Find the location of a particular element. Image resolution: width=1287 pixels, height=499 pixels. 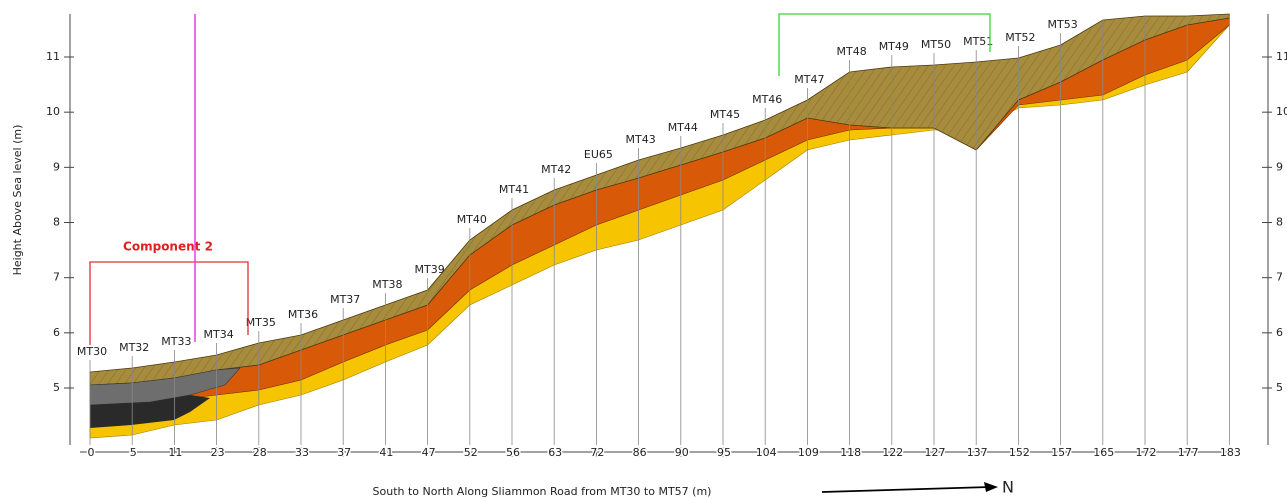

x-tick-label: 118 is located at coordinates (850, 452).